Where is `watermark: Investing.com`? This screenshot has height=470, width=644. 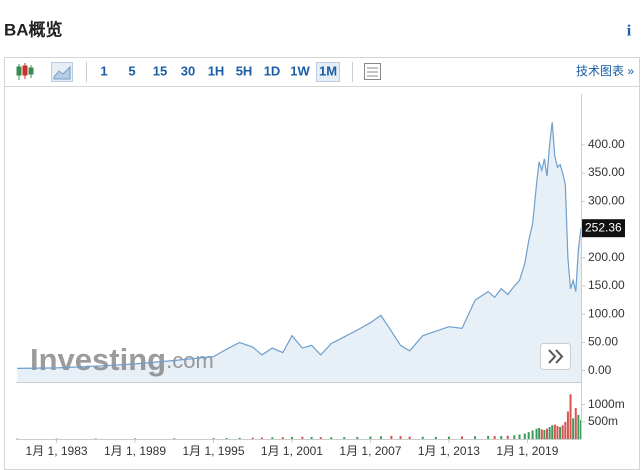
watermark: Investing.com is located at coordinates (122, 359).